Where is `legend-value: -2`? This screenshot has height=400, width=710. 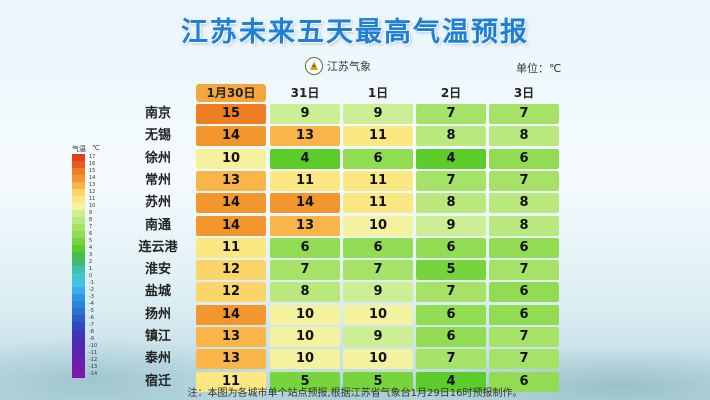
legend-value: -2 is located at coordinates (91, 290).